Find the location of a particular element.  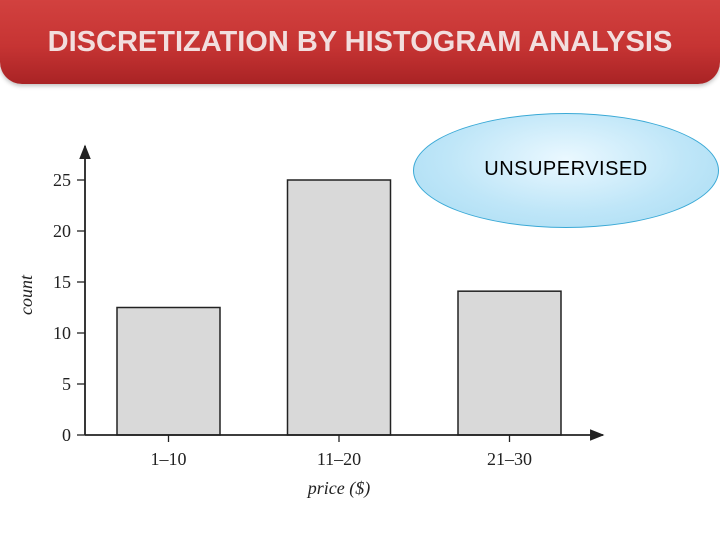

y-tick-label: 10 is located at coordinates (62, 333).